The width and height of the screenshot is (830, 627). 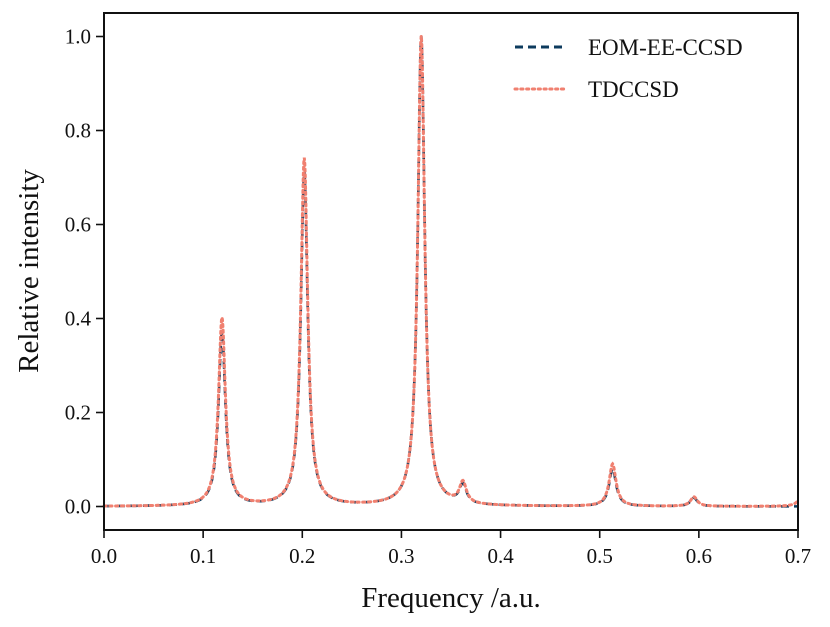 What do you see at coordinates (78, 319) in the screenshot?
I see `y-tick-label: 0.4` at bounding box center [78, 319].